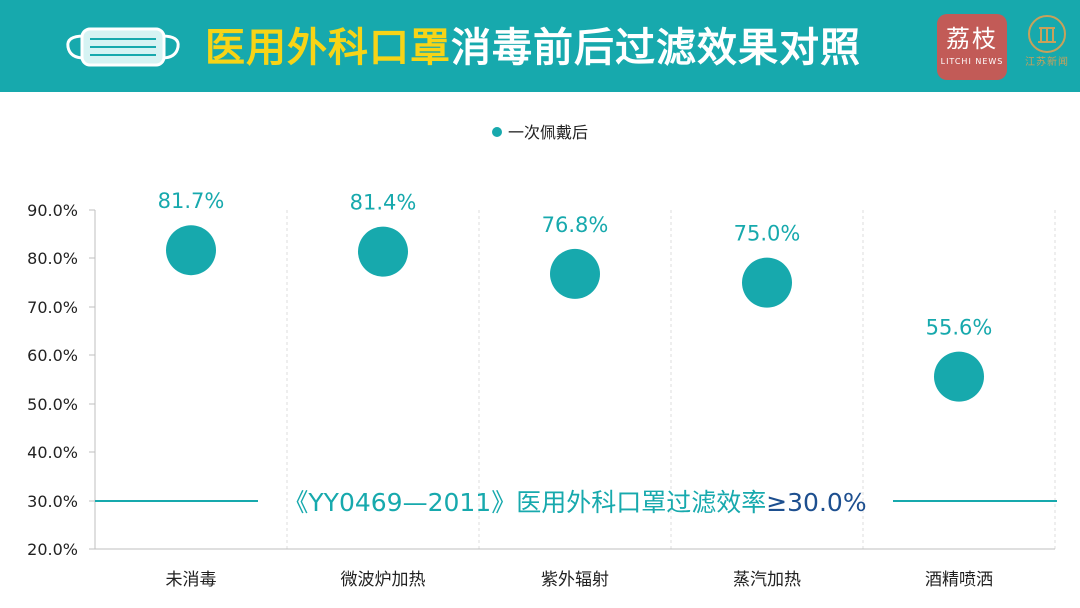  What do you see at coordinates (656, 48) in the screenshot?
I see `title-rest: 消毒前后过滤效果对照` at bounding box center [656, 48].